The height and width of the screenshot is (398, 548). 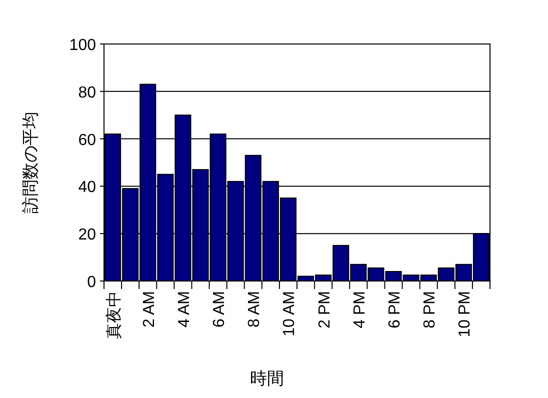 I want to click on x-tick-label: 真夜中, so click(x=113, y=315).